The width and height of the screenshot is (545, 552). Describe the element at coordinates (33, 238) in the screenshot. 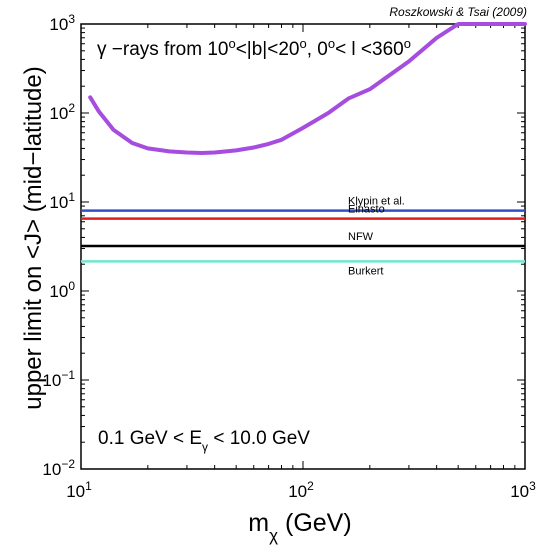

I see `y-axis-label: upper limit on <J> (mid−latitude)` at that location.